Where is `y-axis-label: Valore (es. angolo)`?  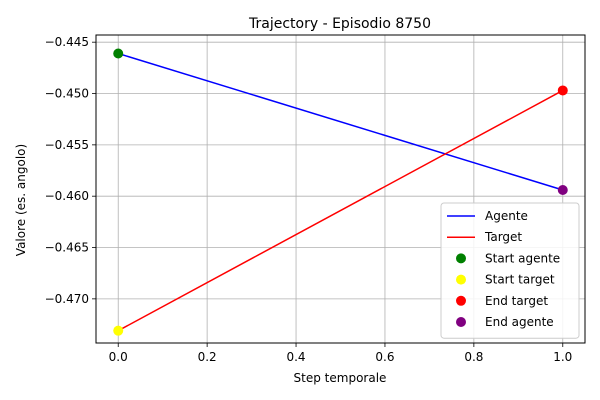 y-axis-label: Valore (es. angolo) is located at coordinates (21, 200).